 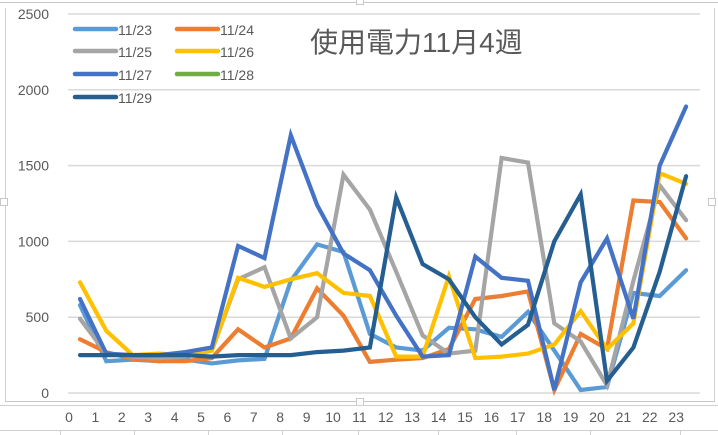 I want to click on x-tick-label: 22, so click(x=650, y=417).